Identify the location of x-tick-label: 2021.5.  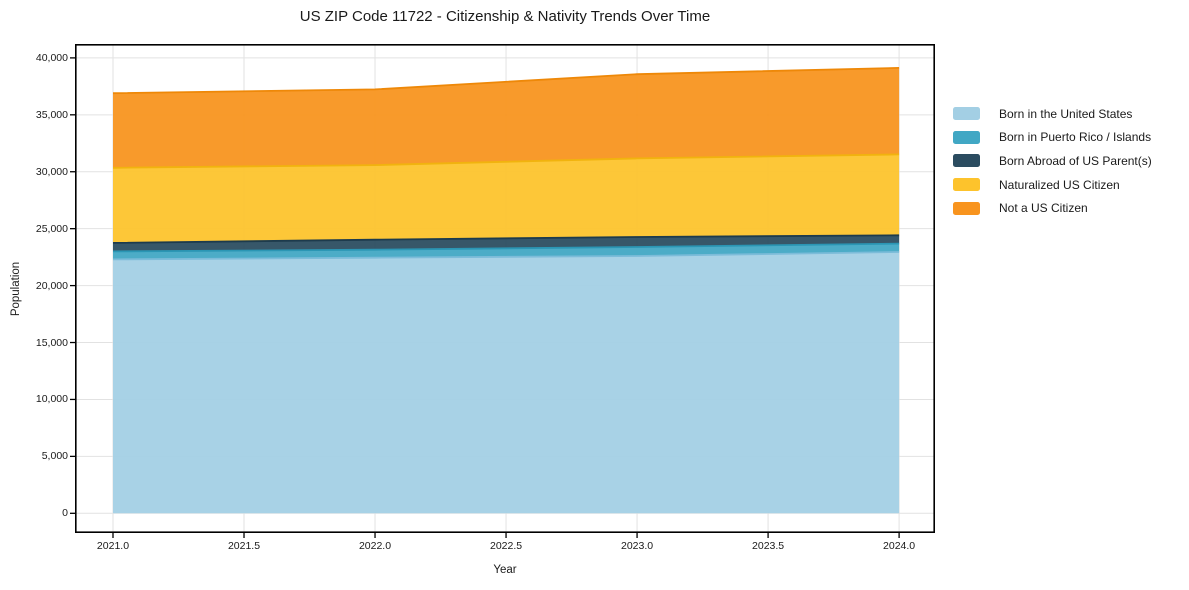
(244, 546).